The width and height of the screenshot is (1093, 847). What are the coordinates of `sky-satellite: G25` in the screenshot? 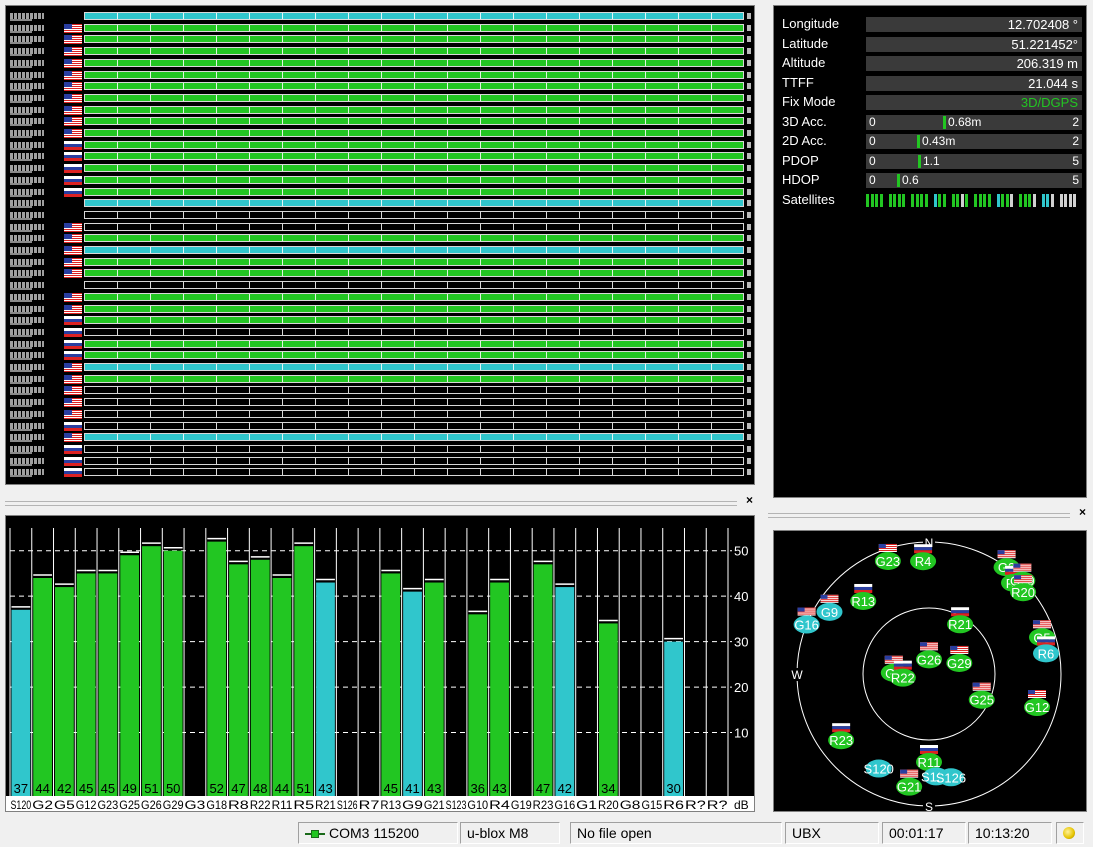 It's located at (981, 695).